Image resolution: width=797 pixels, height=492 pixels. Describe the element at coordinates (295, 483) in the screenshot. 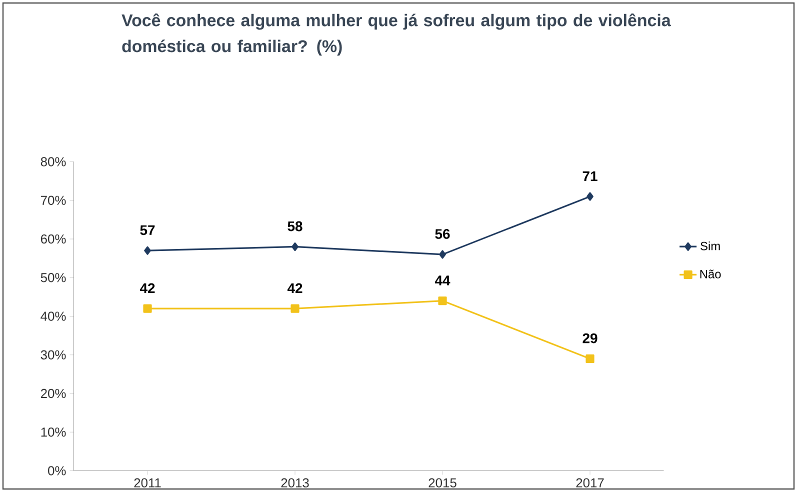

I see `x-tick-label: 2013` at that location.